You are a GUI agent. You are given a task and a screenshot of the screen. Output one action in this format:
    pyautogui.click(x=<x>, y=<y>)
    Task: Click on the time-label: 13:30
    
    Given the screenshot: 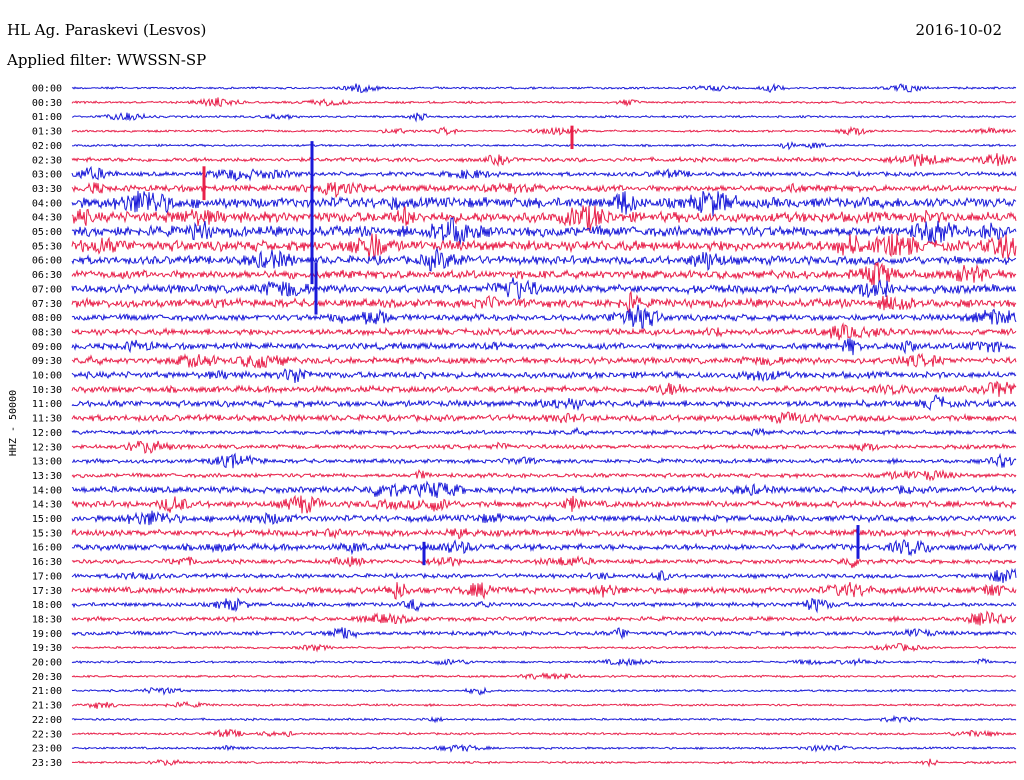 What is the action you would take?
    pyautogui.click(x=47, y=476)
    